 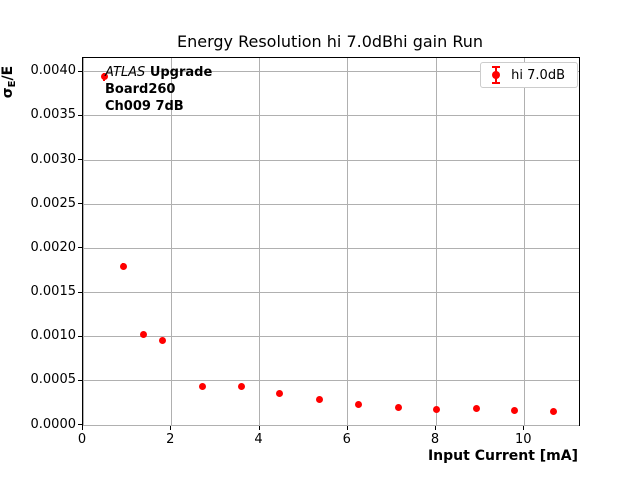 What do you see at coordinates (12, 84) in the screenshot?
I see `y-axis-label-subscript: E` at bounding box center [12, 84].